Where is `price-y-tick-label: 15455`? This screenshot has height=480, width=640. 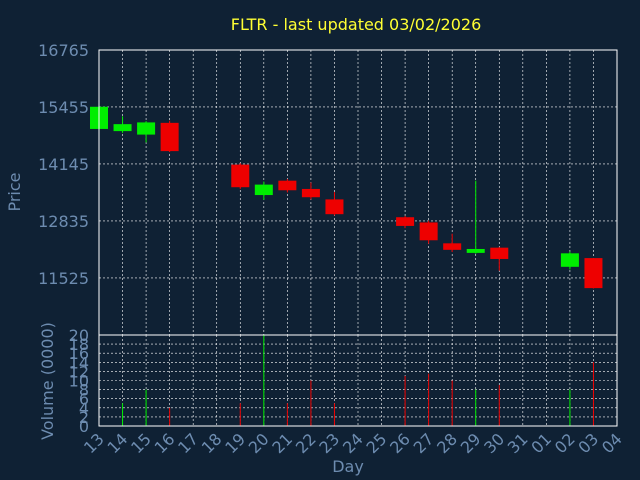
price-y-tick-label: 15455 is located at coordinates (63, 107).